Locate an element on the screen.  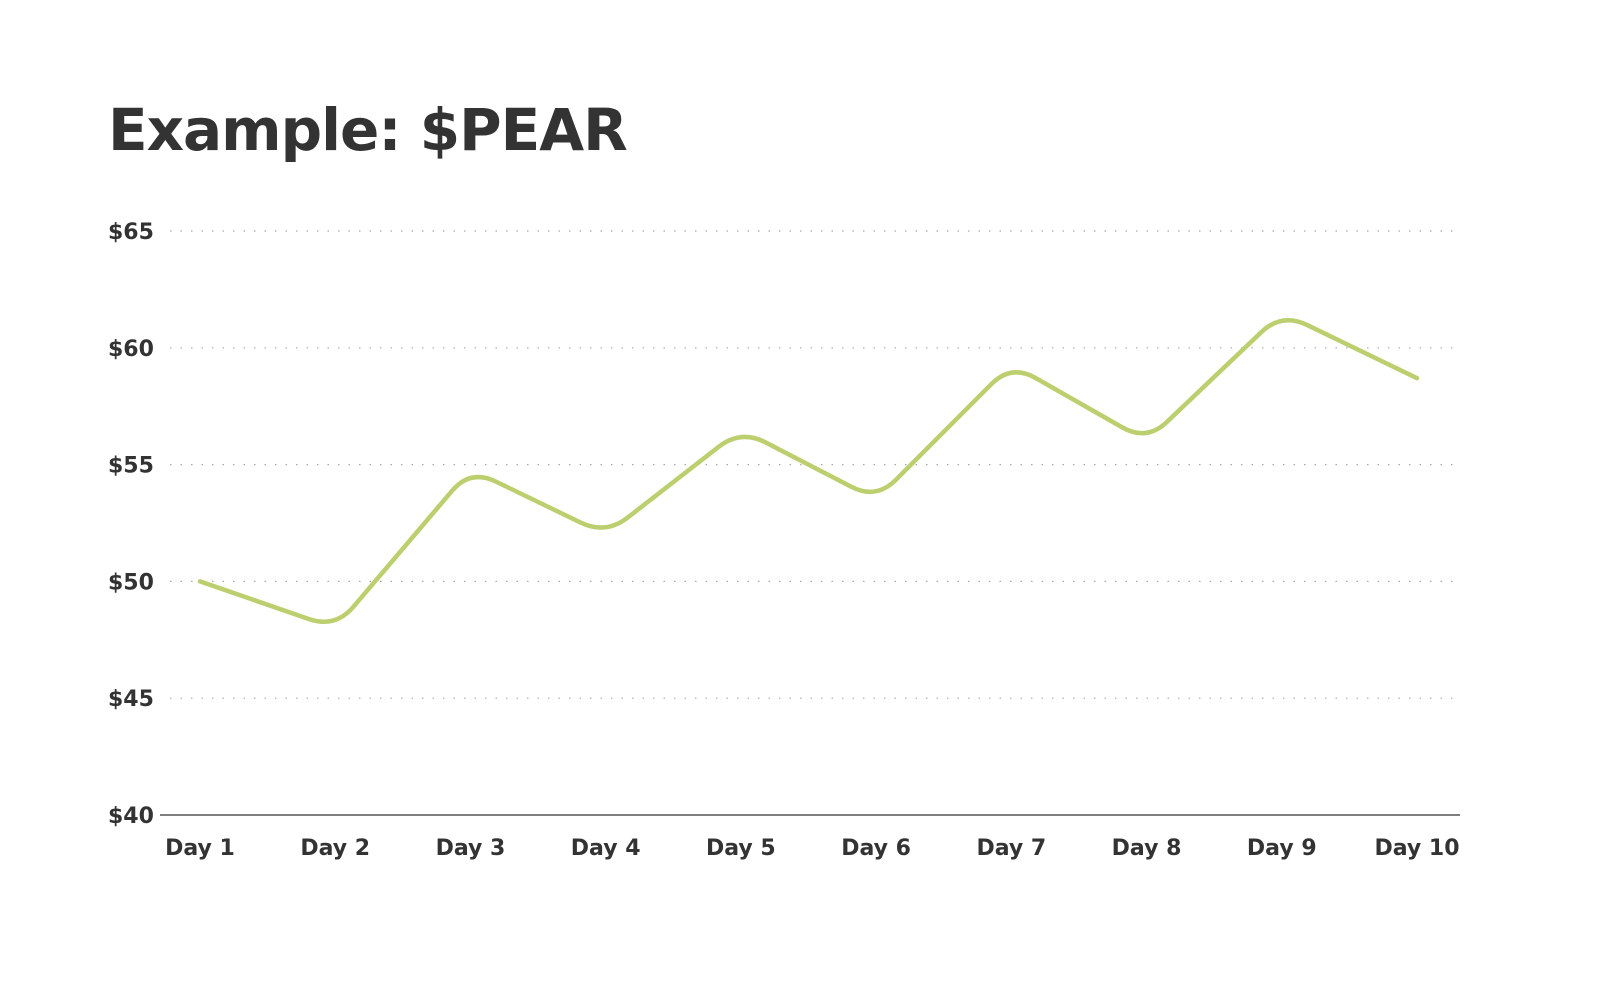
y-tick-label: $45 is located at coordinates (131, 699).